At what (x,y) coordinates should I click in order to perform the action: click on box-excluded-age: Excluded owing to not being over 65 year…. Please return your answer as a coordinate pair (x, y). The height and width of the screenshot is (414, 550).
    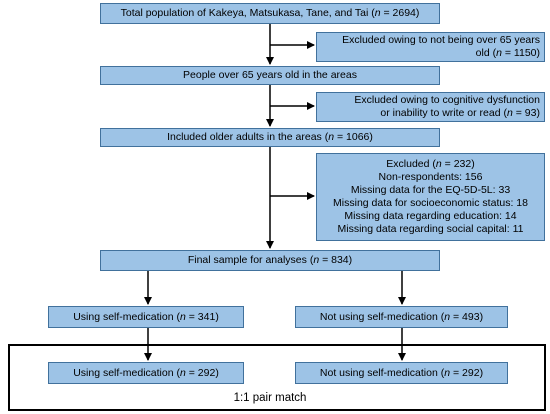
    Looking at the image, I should click on (430, 47).